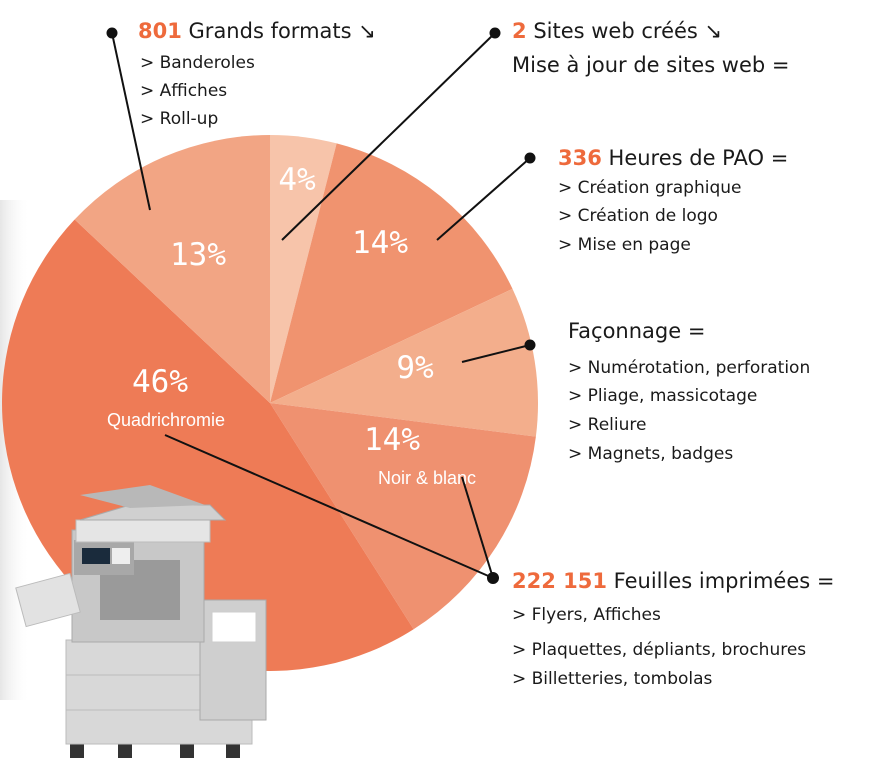 This screenshot has height=762, width=896. What do you see at coordinates (519, 31) in the screenshot?
I see `annotation-number: 2` at bounding box center [519, 31].